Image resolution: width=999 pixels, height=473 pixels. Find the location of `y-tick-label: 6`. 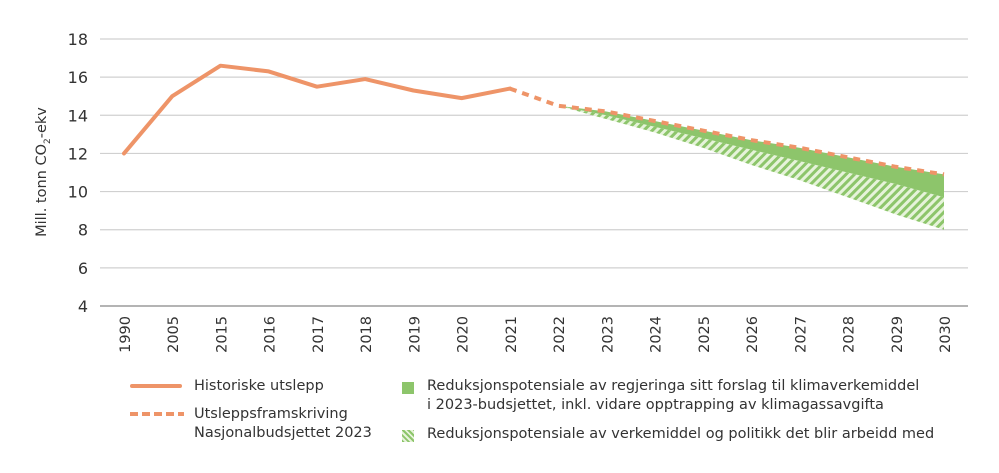

y-tick-label: 6 is located at coordinates (83, 268).